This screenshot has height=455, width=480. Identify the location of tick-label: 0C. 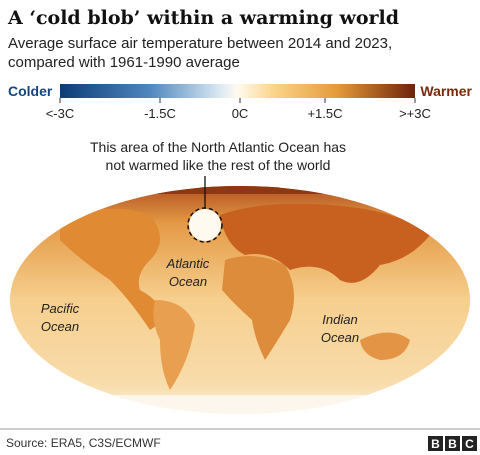
(240, 113).